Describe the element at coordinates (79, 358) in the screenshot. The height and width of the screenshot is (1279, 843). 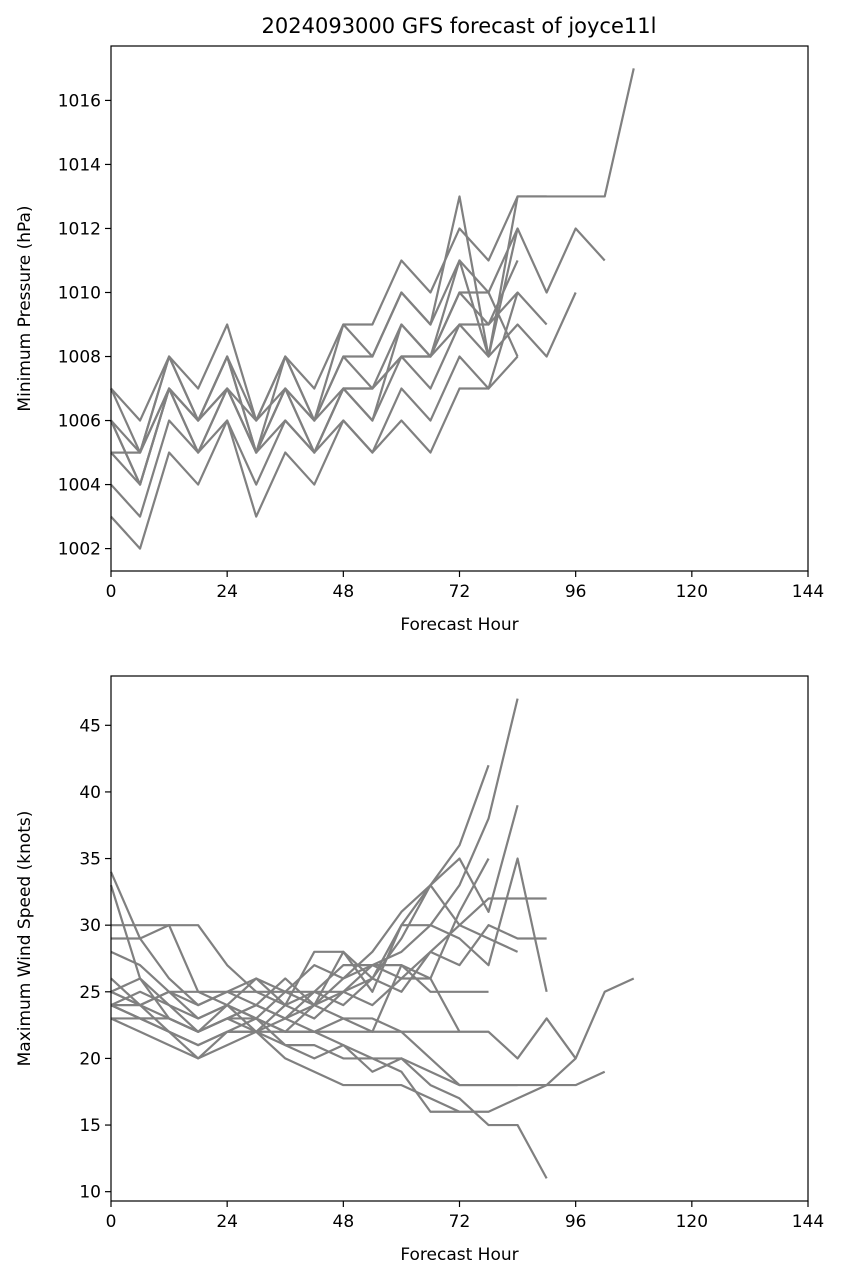
I see `pressure-y-tick-label: 1008` at that location.